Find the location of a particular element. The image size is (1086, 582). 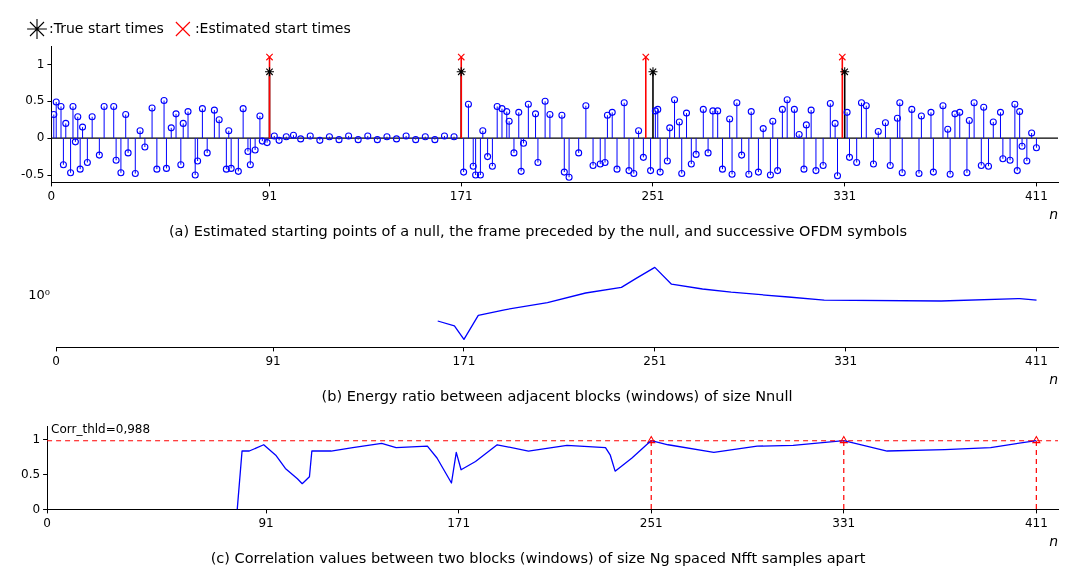

text: (a) Estimated starting points of a null, the frame preceded by the null, and successive OFDM symbols is located at coordinates (538, 231).